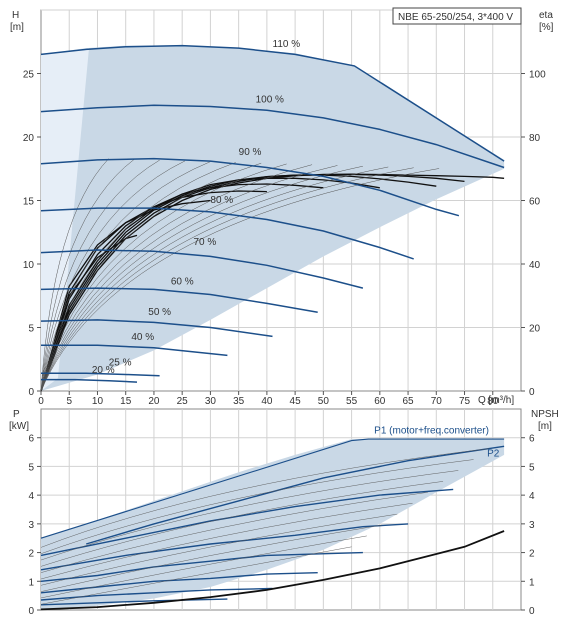 The width and height of the screenshot is (562, 622). I want to click on npsh-tick-label: 4, so click(532, 496).